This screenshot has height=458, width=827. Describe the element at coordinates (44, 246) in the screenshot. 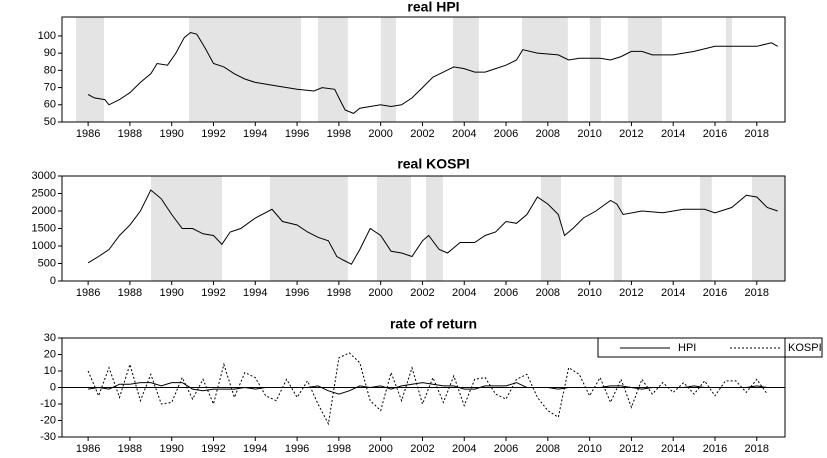

I see `y-tick-label: 1000` at that location.